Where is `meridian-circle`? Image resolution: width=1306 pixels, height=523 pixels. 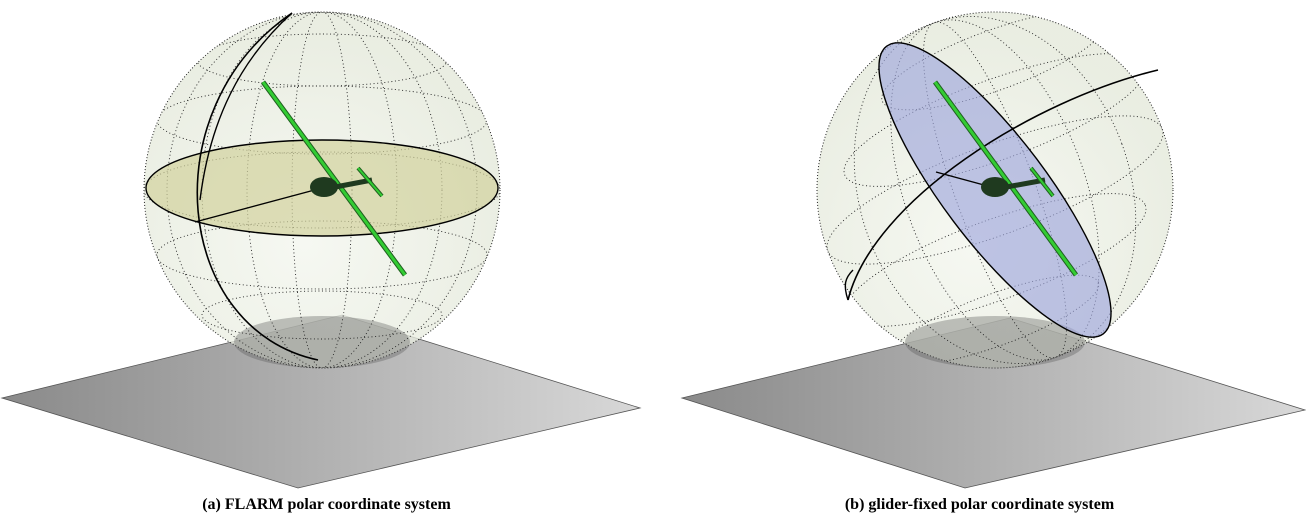
meridian-circle is located at coordinates (257, 186).